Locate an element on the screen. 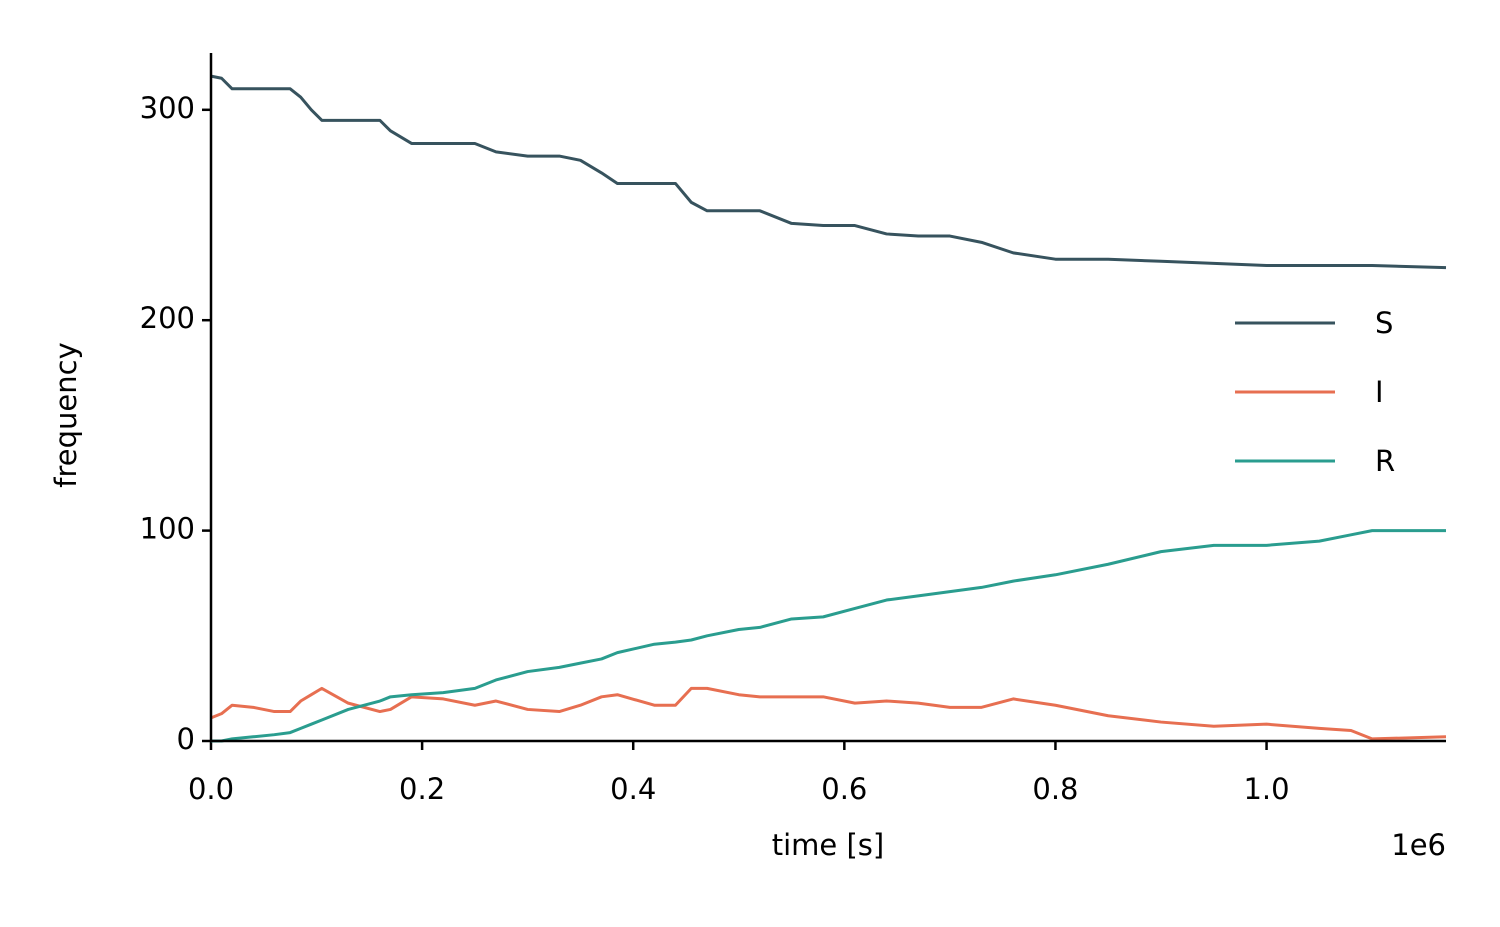 Image resolution: width=1500 pixels, height=927 pixels. legend-label: R is located at coordinates (1385, 461).